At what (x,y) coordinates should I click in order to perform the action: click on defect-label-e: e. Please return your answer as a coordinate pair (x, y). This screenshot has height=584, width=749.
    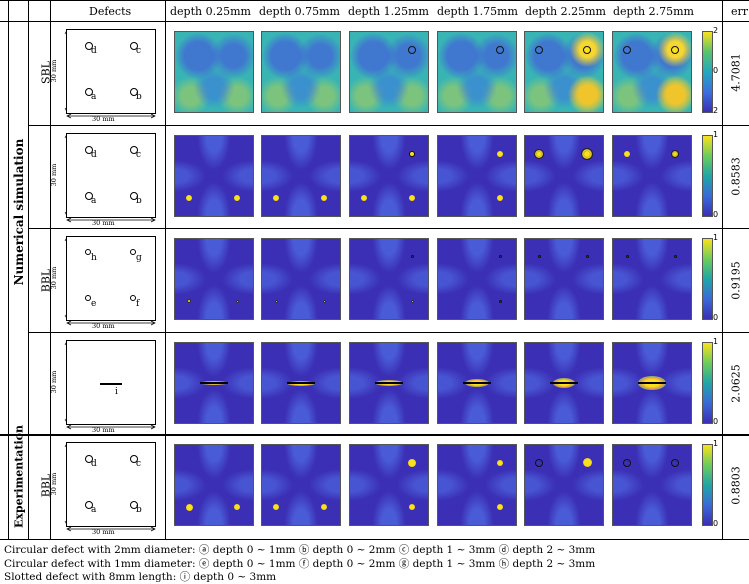
    Looking at the image, I should click on (94, 304).